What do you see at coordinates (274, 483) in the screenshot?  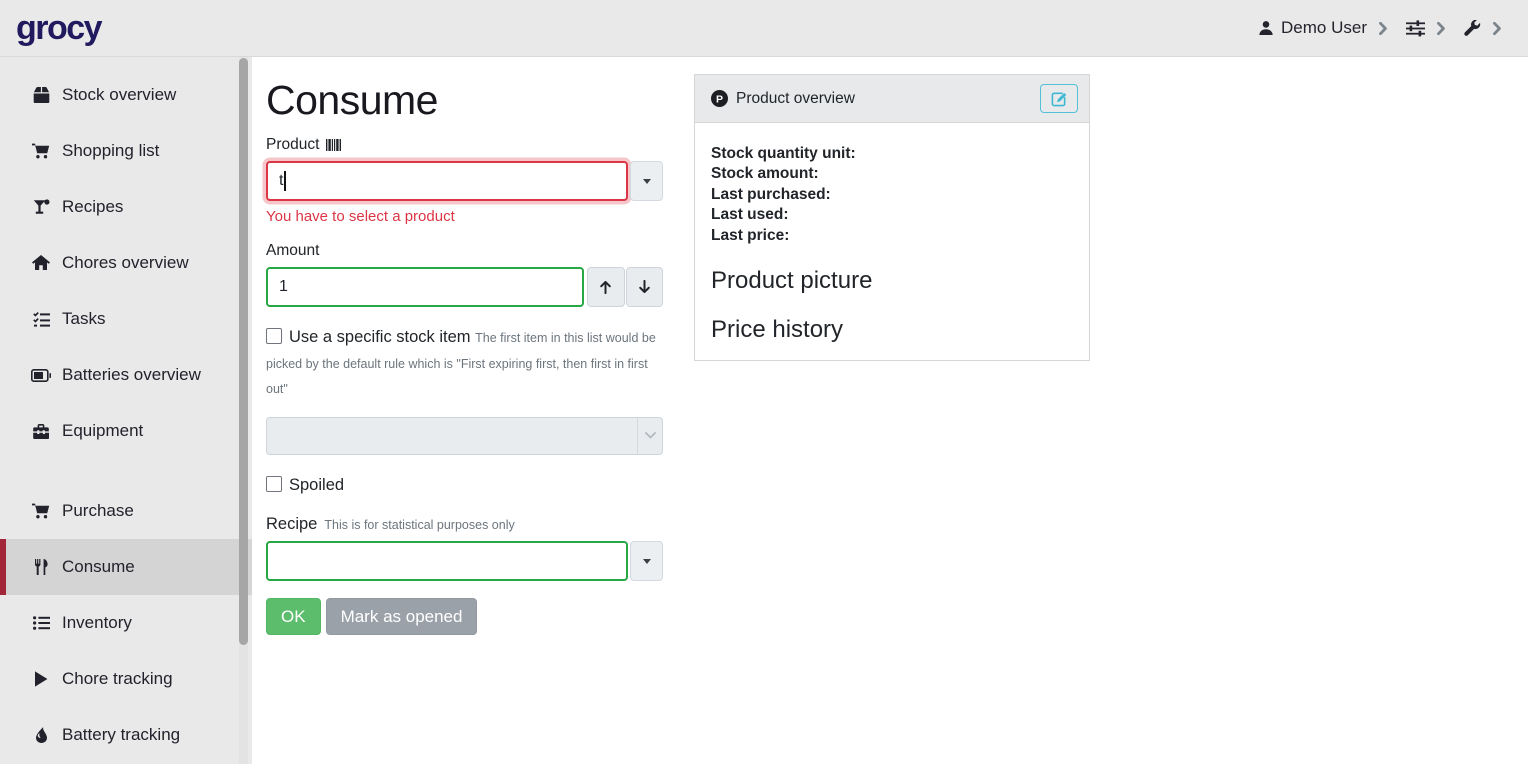 I see `spoiled-checkbox` at bounding box center [274, 483].